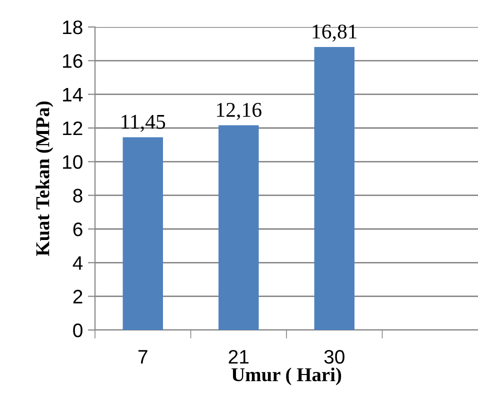  Describe the element at coordinates (144, 123) in the screenshot. I see `data-label: 11,45` at that location.